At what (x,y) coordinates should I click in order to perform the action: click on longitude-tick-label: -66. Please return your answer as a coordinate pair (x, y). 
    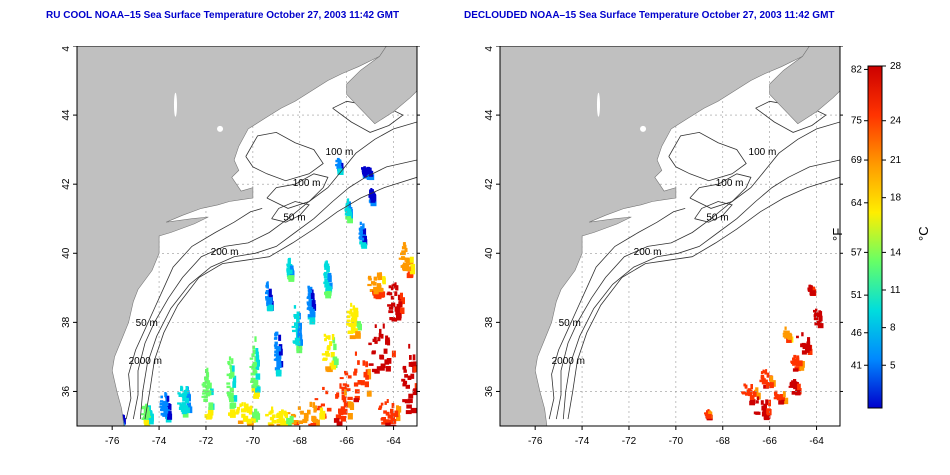
    Looking at the image, I should click on (769, 441).